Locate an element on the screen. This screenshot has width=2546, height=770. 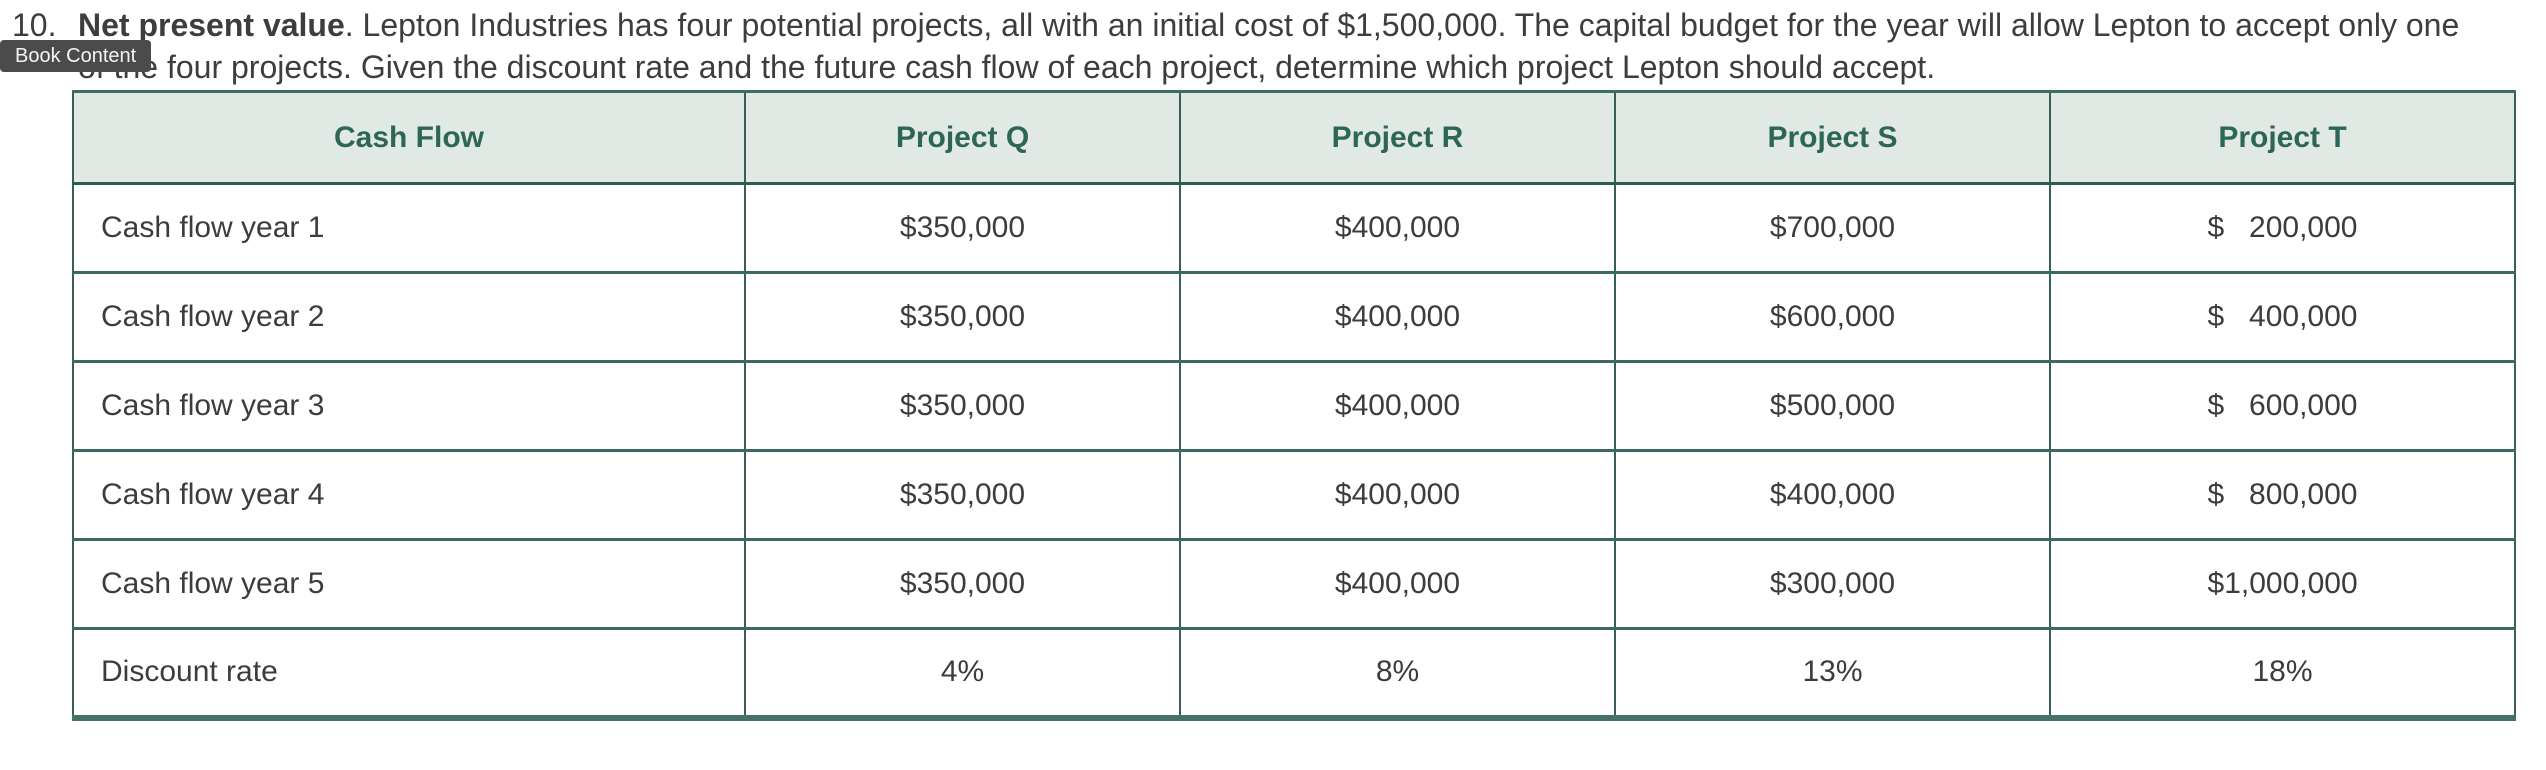
header-project-r: Project R is located at coordinates (1397, 137).